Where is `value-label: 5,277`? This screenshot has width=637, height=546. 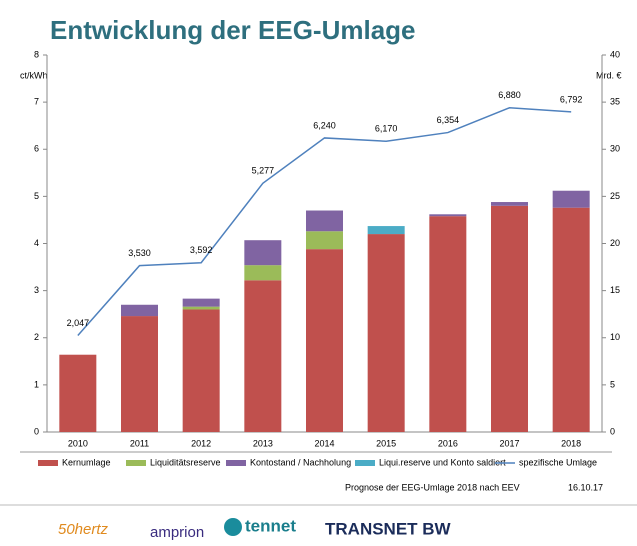
value-label: 5,277 is located at coordinates (263, 171).